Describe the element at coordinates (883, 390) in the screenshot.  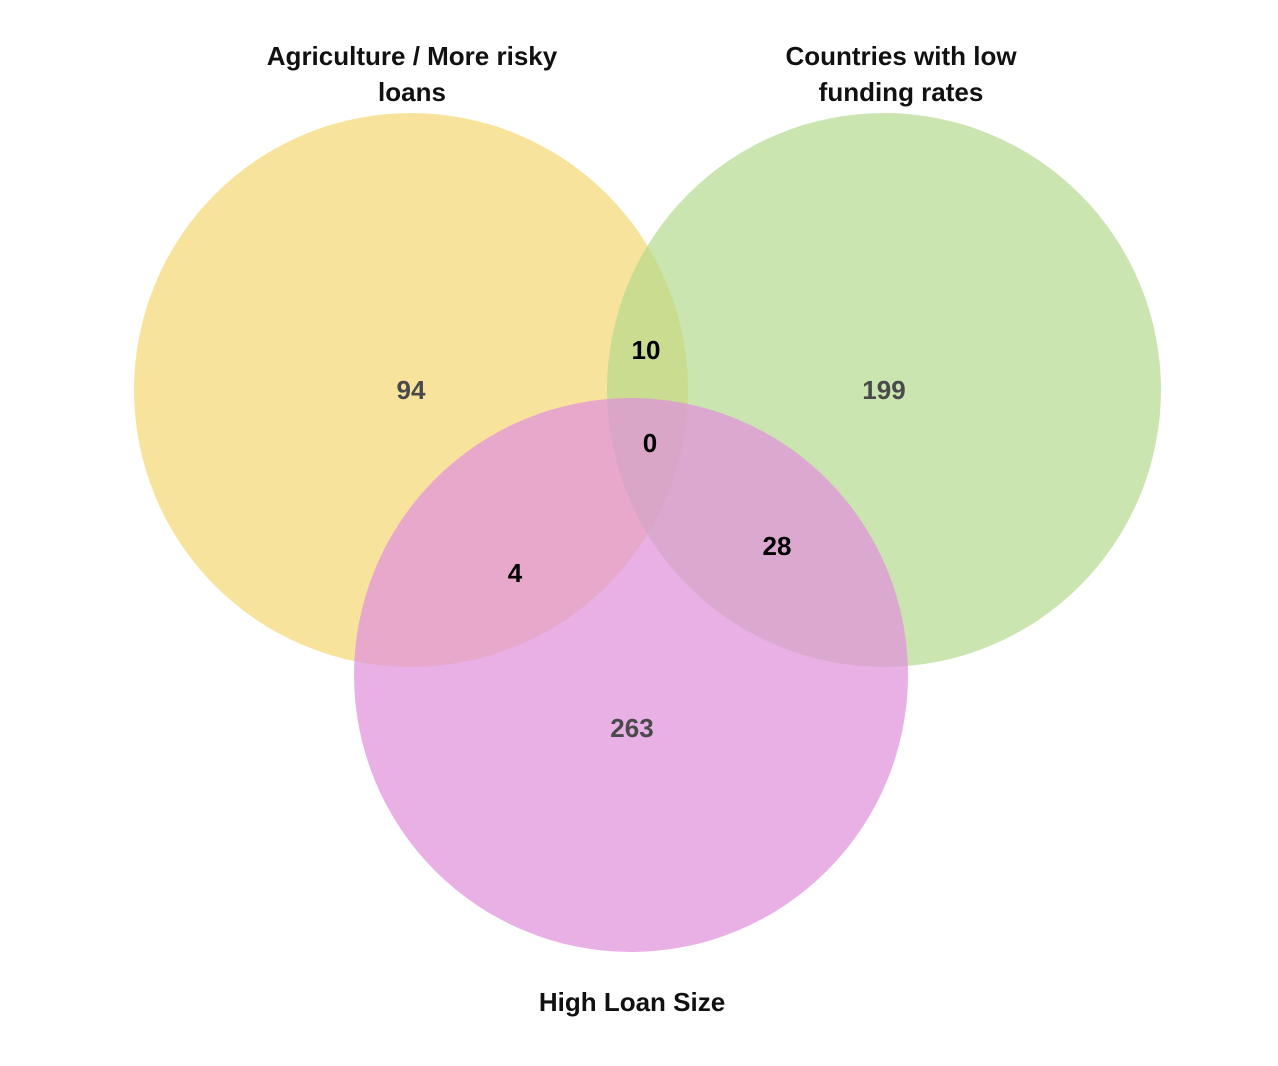
I see `region-b-only-count: 199` at that location.